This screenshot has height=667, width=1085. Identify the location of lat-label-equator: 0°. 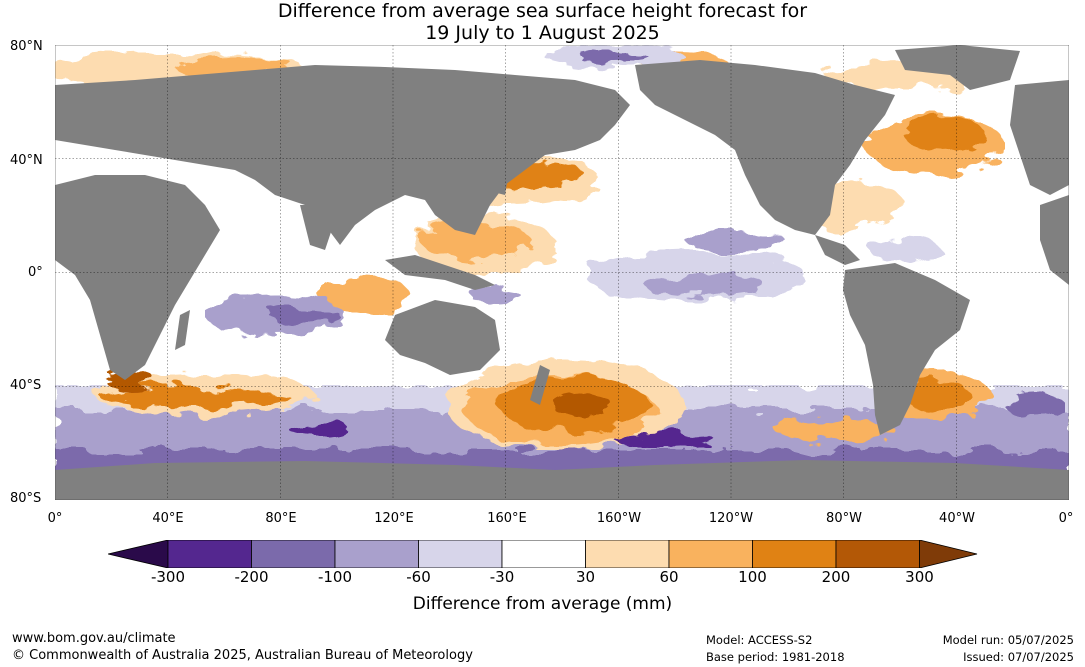
(35, 272).